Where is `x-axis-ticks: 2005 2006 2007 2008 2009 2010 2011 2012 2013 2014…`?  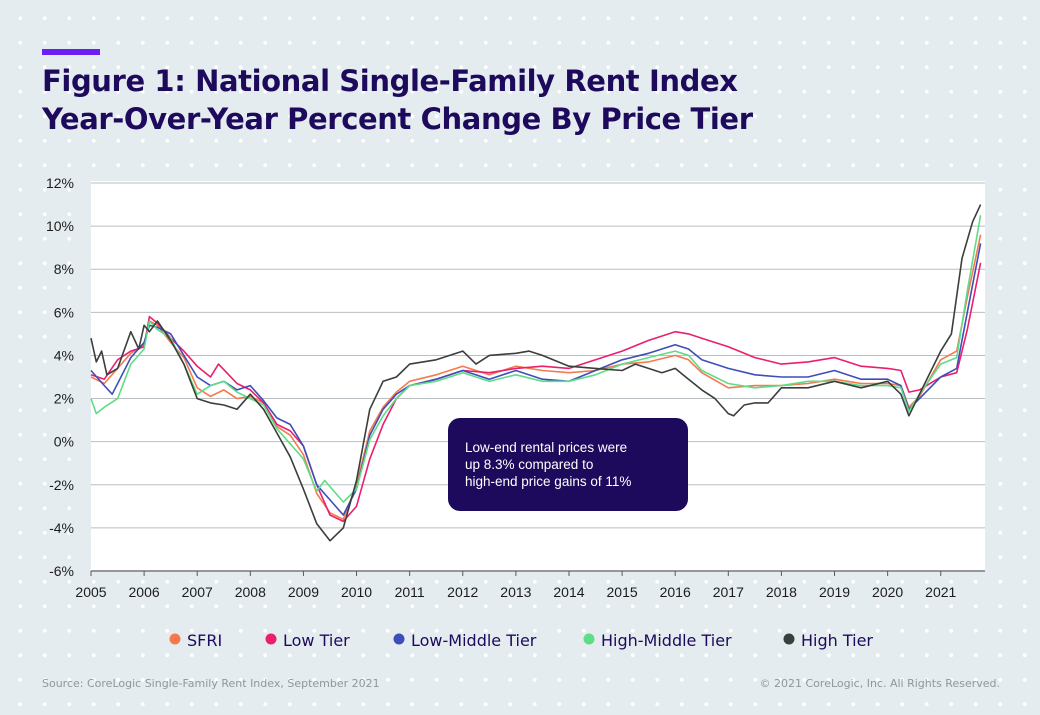 x-axis-ticks: 2005 2006 2007 2008 2009 2010 2011 2012 2013 2014… is located at coordinates (516, 585).